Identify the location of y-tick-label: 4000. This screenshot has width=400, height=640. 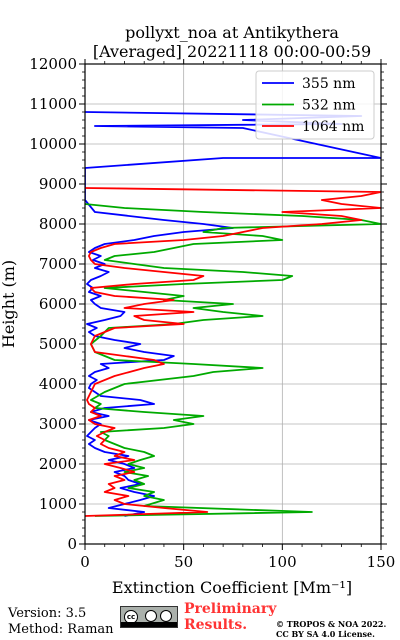
(58, 384).